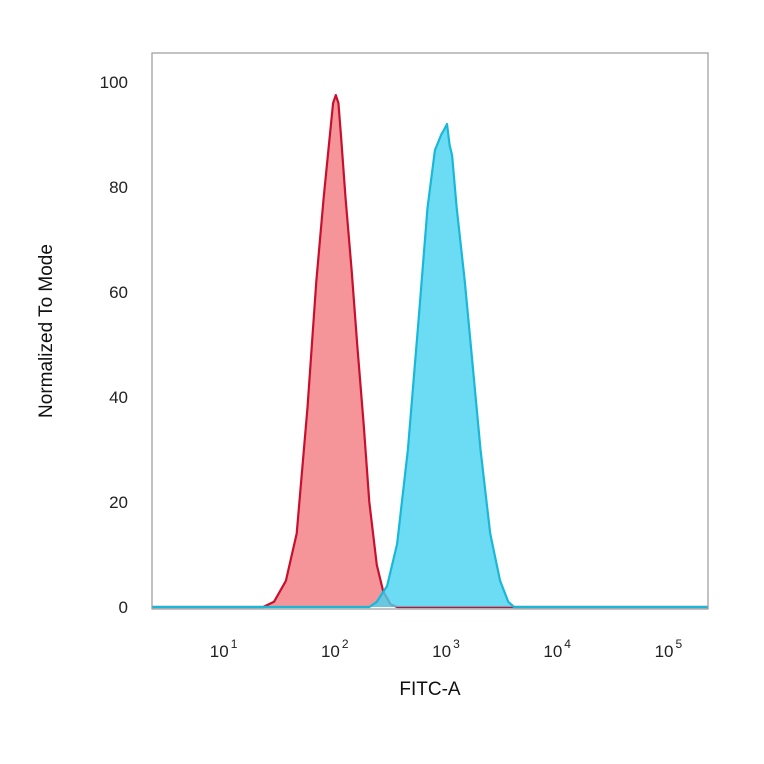 Image resolution: width=764 pixels, height=764 pixels. I want to click on x-tick-label: 10 3, so click(446, 649).